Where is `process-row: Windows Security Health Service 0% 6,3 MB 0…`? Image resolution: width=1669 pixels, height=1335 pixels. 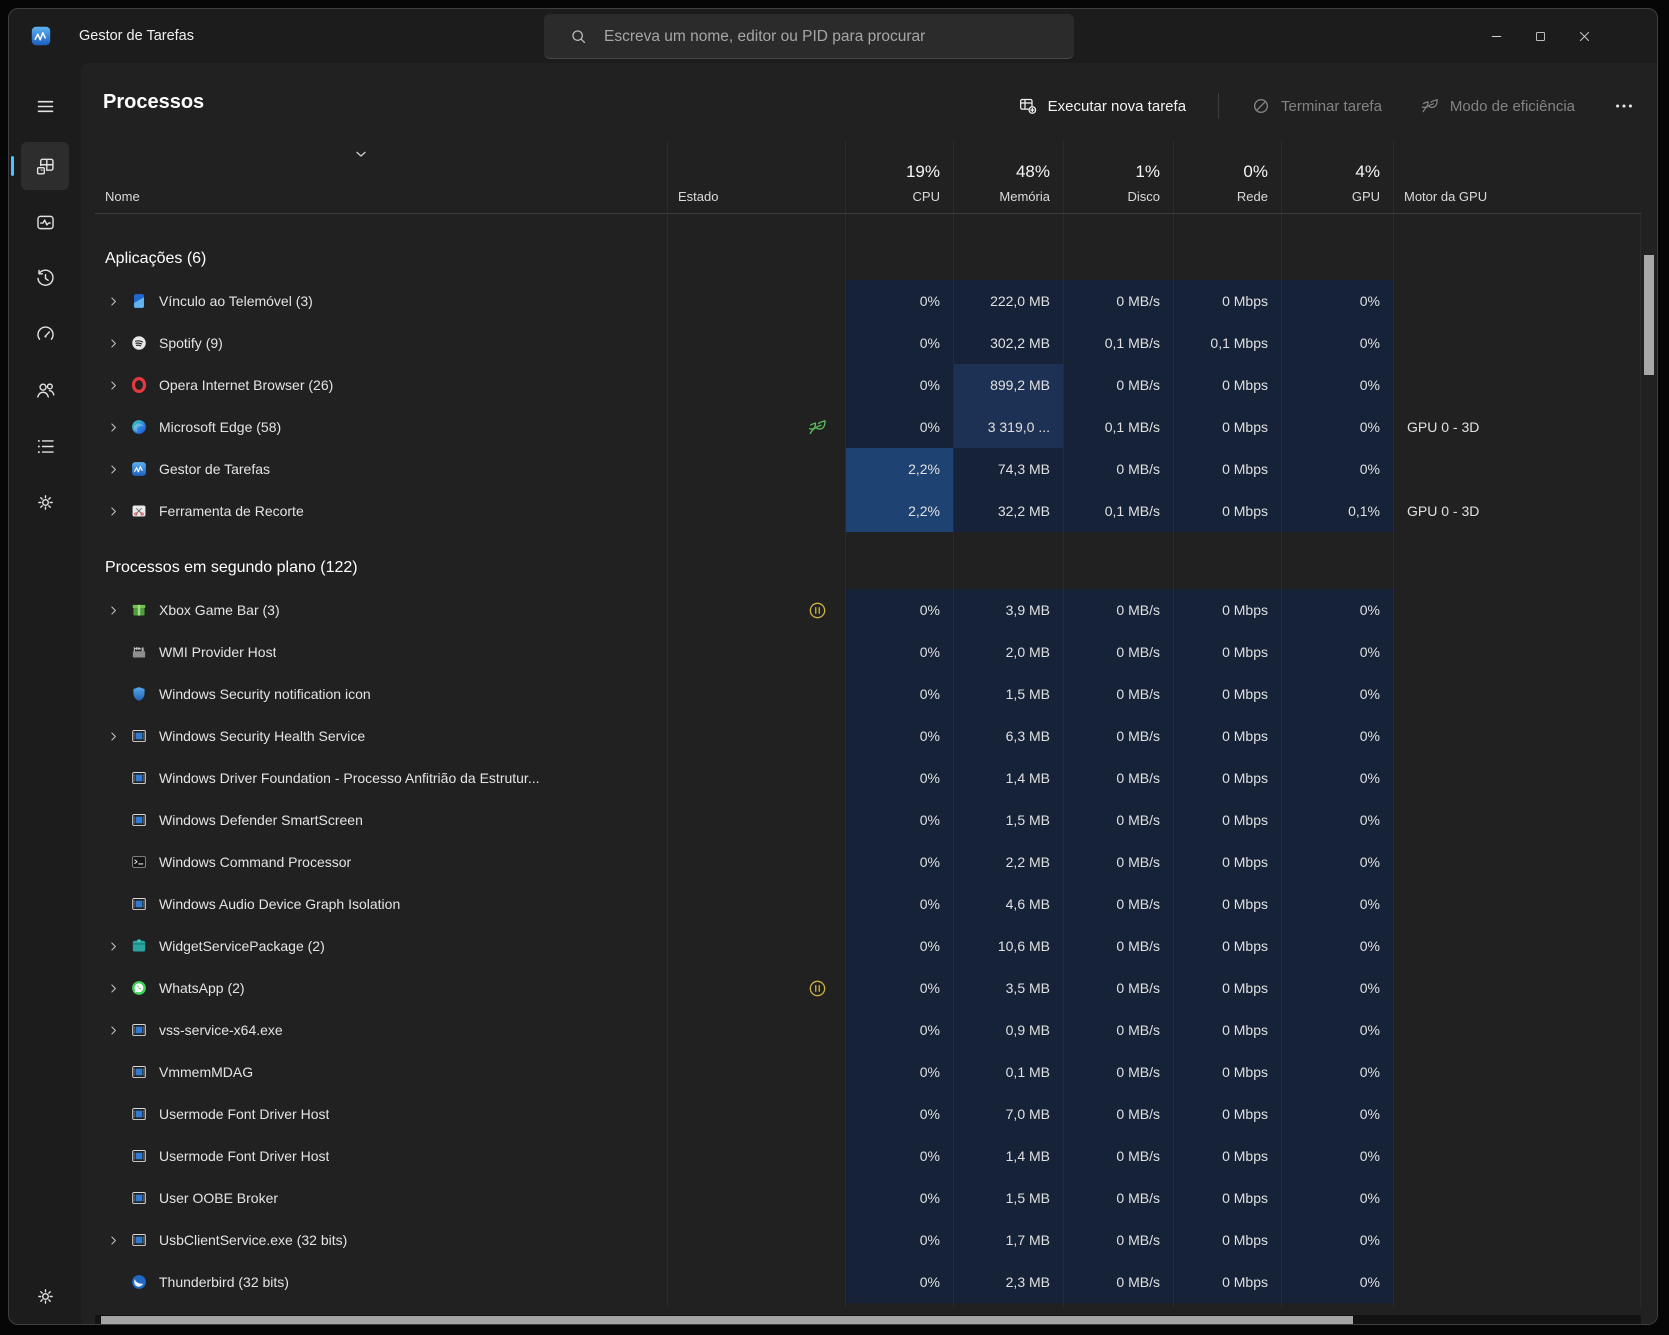 process-row: Windows Security Health Service 0% 6,3 MB 0… is located at coordinates (868, 736).